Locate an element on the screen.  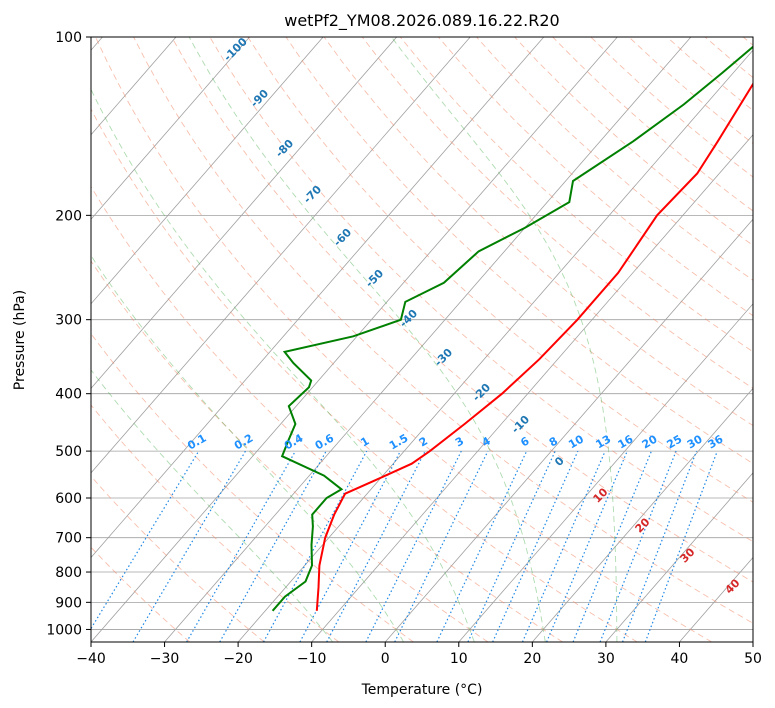
x-tick-label: −10 is located at coordinates (312, 659).